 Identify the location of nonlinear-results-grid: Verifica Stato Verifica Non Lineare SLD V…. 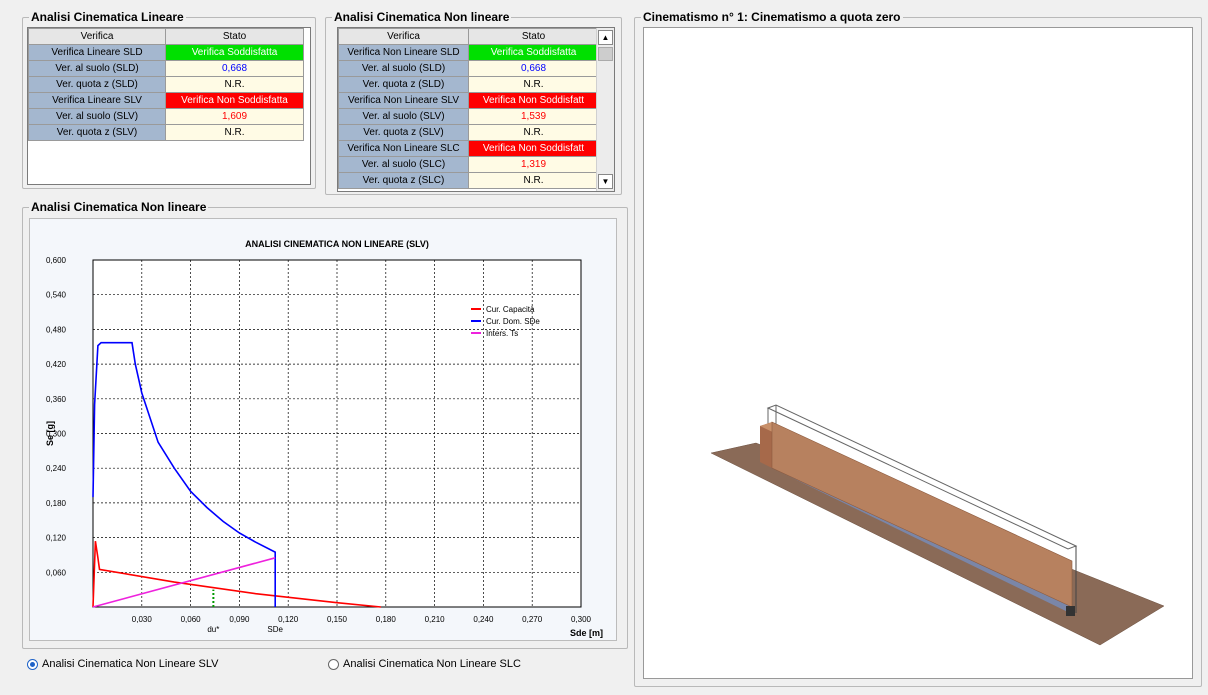
(476, 109).